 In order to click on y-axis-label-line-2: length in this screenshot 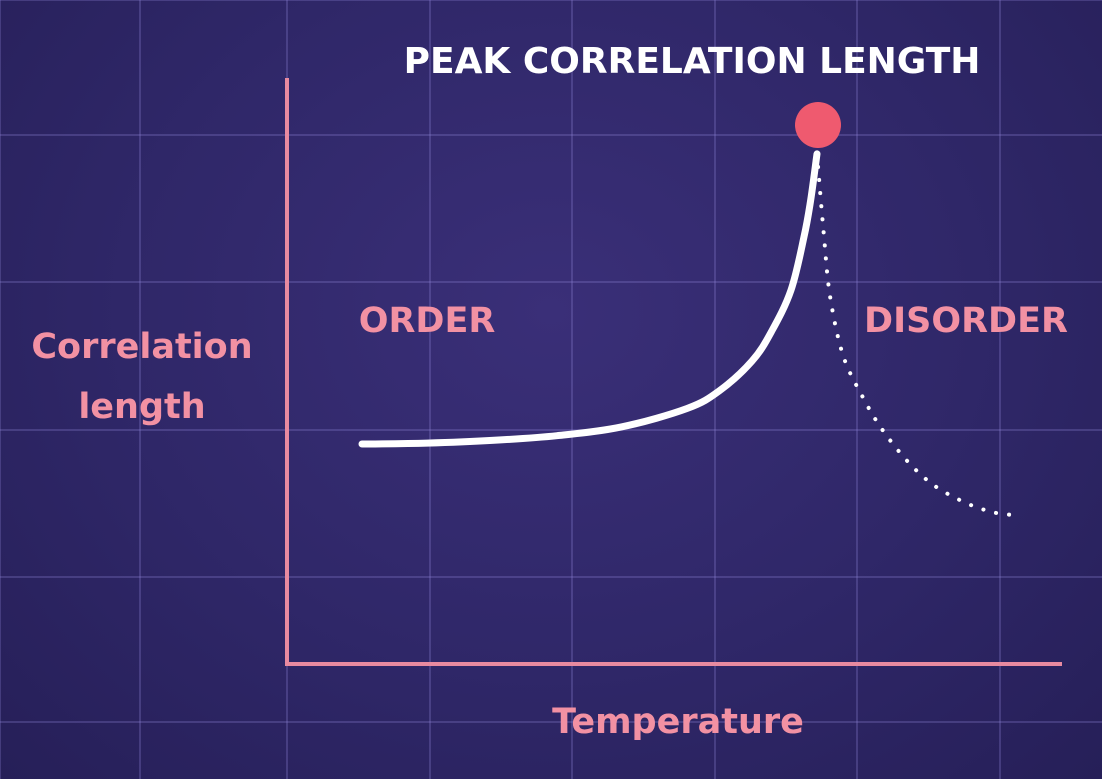, I will do `click(141, 407)`.